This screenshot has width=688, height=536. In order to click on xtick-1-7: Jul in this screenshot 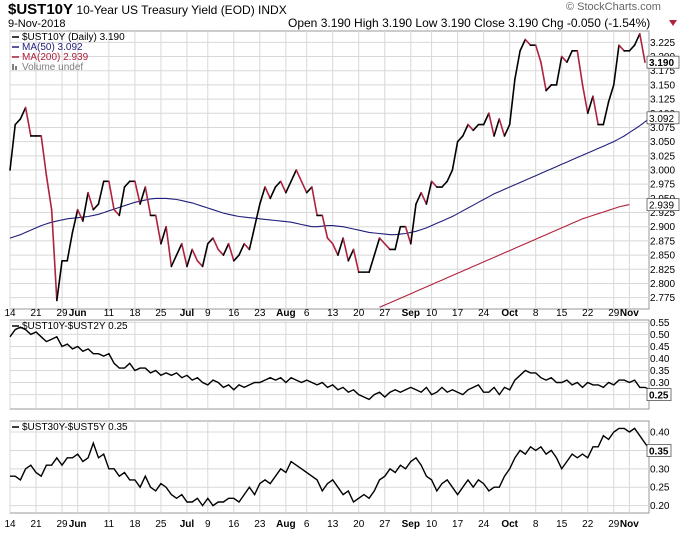, I will do `click(187, 524)`.